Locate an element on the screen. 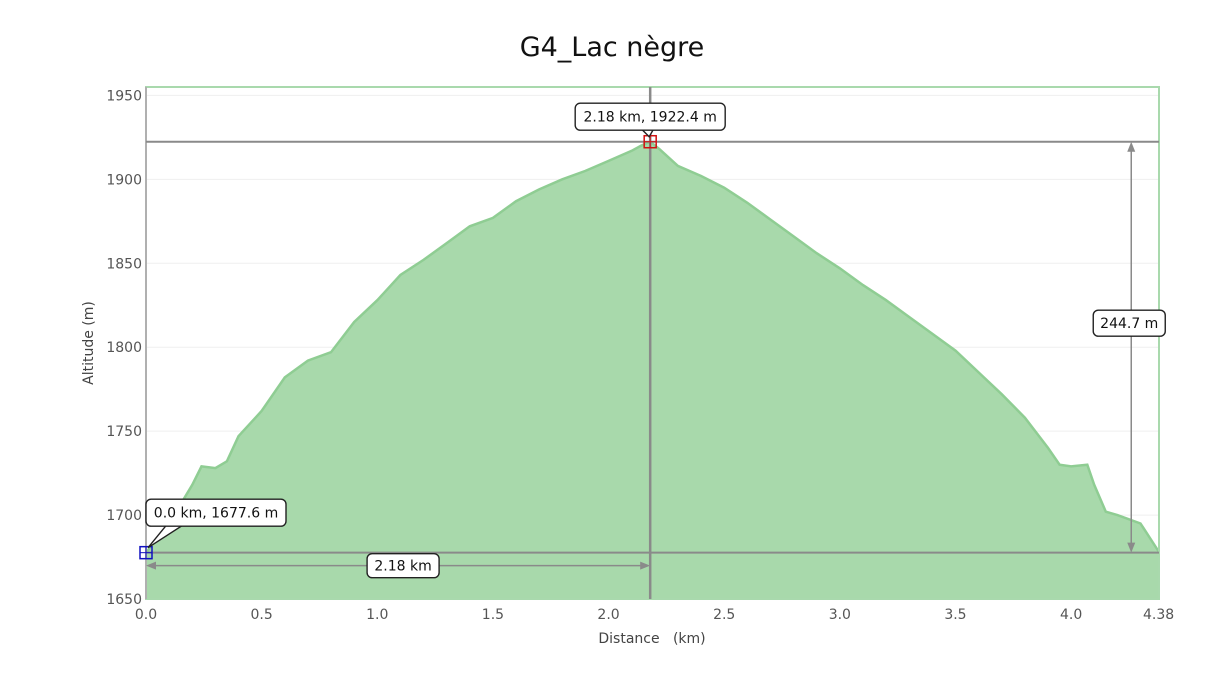 The image size is (1226, 679). x-tick-label: 0.0 is located at coordinates (146, 615).